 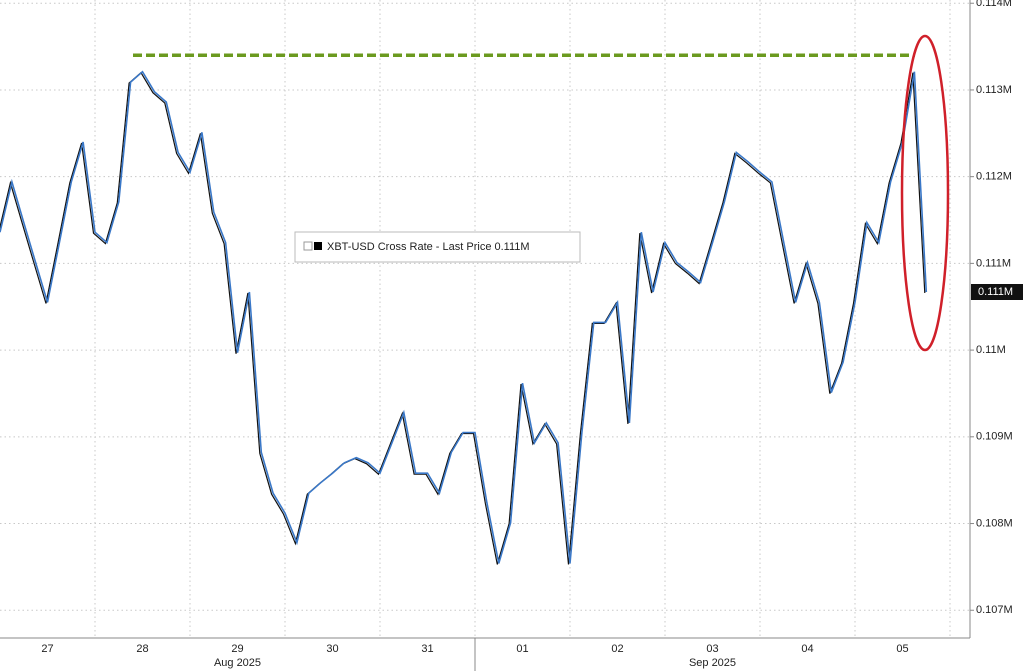 What do you see at coordinates (522, 649) in the screenshot?
I see `x-tick-label: 01` at bounding box center [522, 649].